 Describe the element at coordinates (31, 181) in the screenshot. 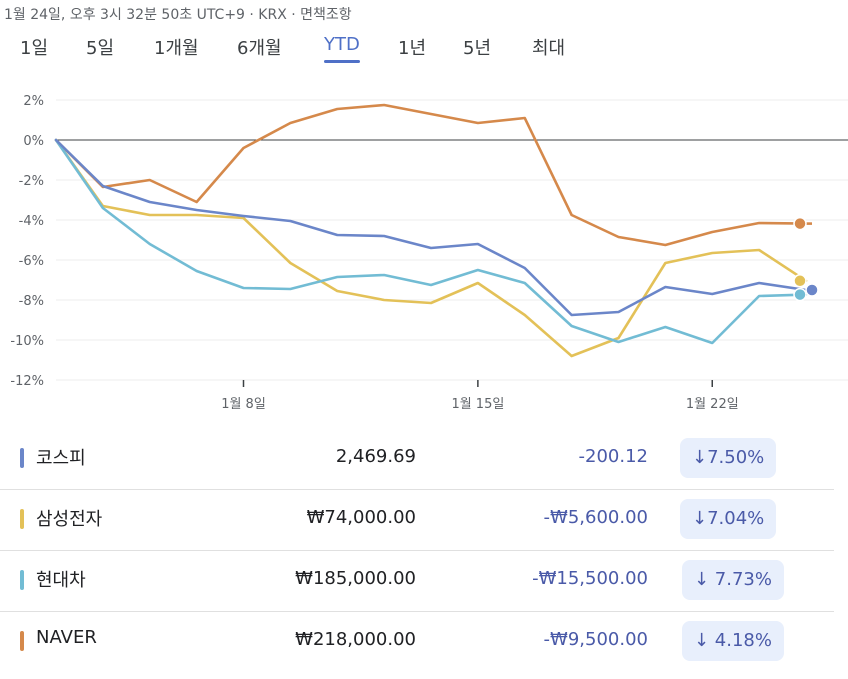

I see `y-tick-label: -2%` at that location.